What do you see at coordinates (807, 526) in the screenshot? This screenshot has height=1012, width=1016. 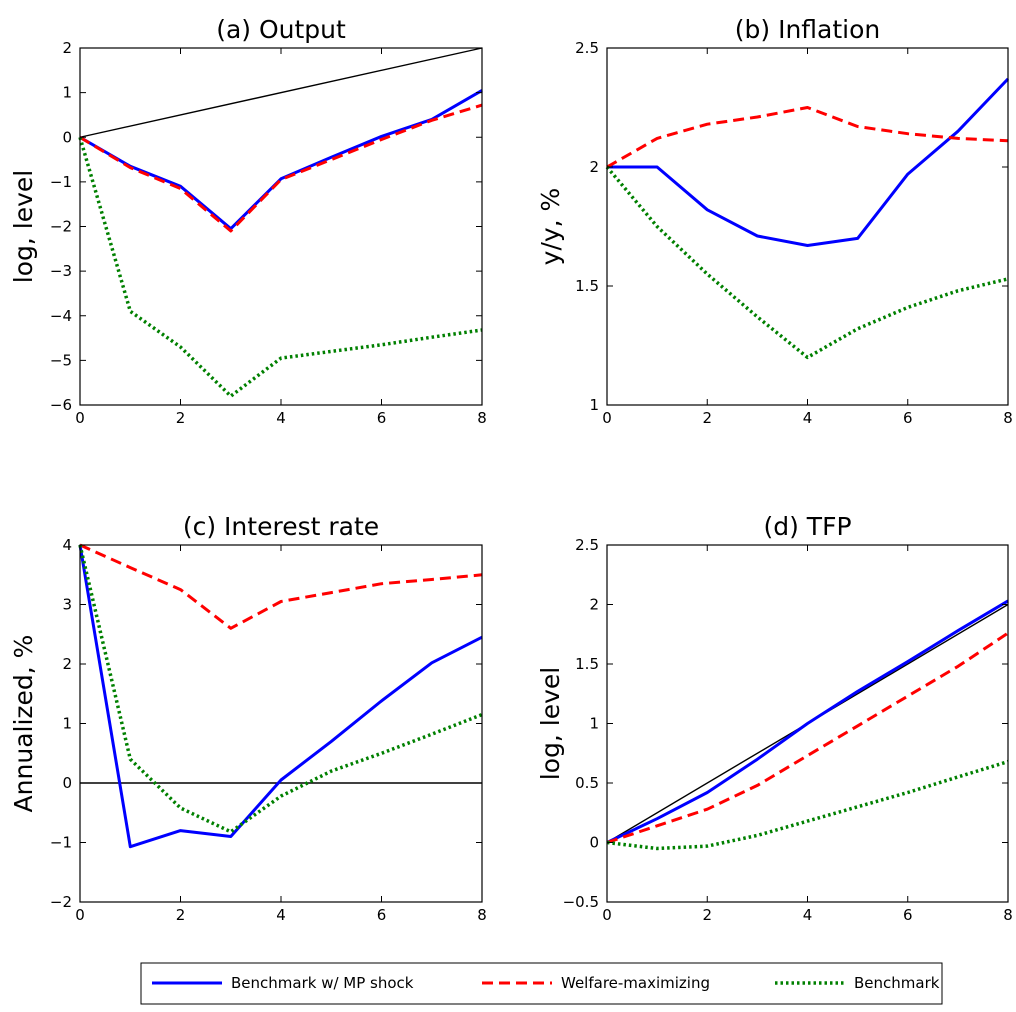 I see `panel-title: (d) TFP` at bounding box center [807, 526].